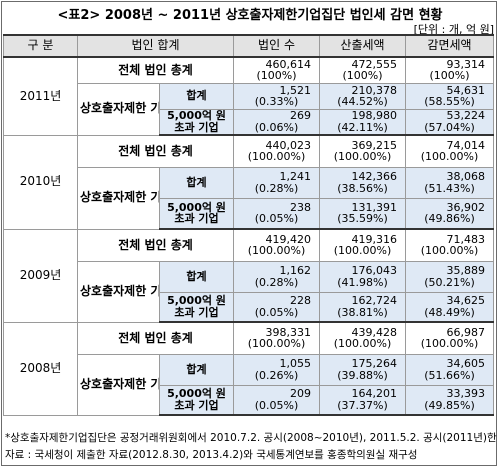 This screenshot has height=468, width=500. Describe the element at coordinates (40, 368) in the screenshot. I see `year-cell: 2008년` at that location.